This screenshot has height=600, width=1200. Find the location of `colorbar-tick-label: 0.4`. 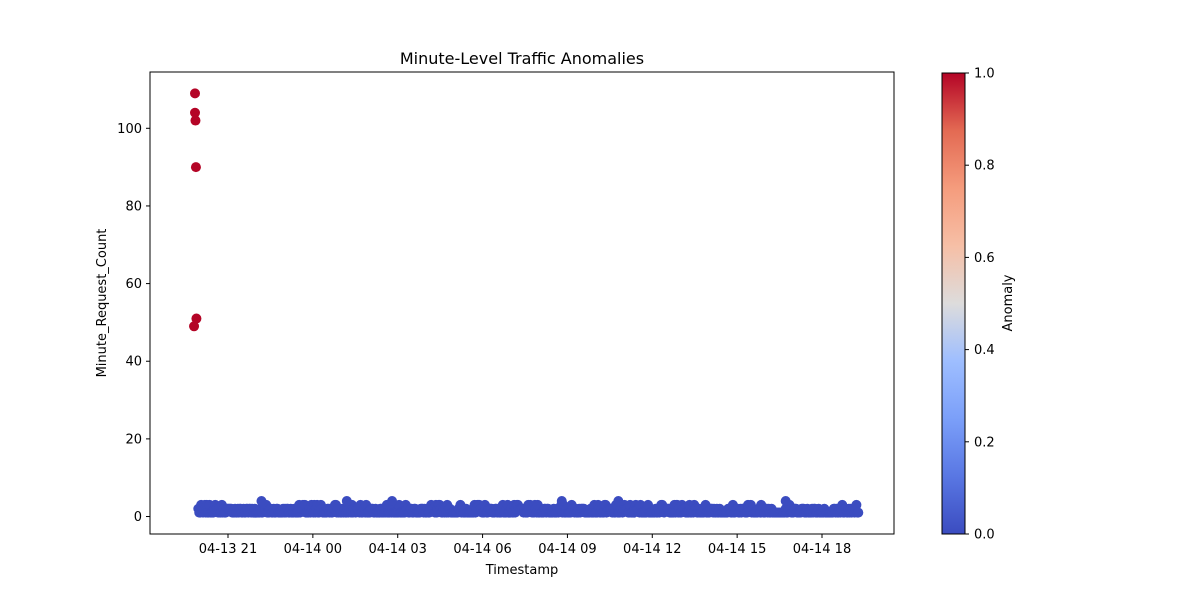

colorbar-tick-label: 0.4 is located at coordinates (984, 350).